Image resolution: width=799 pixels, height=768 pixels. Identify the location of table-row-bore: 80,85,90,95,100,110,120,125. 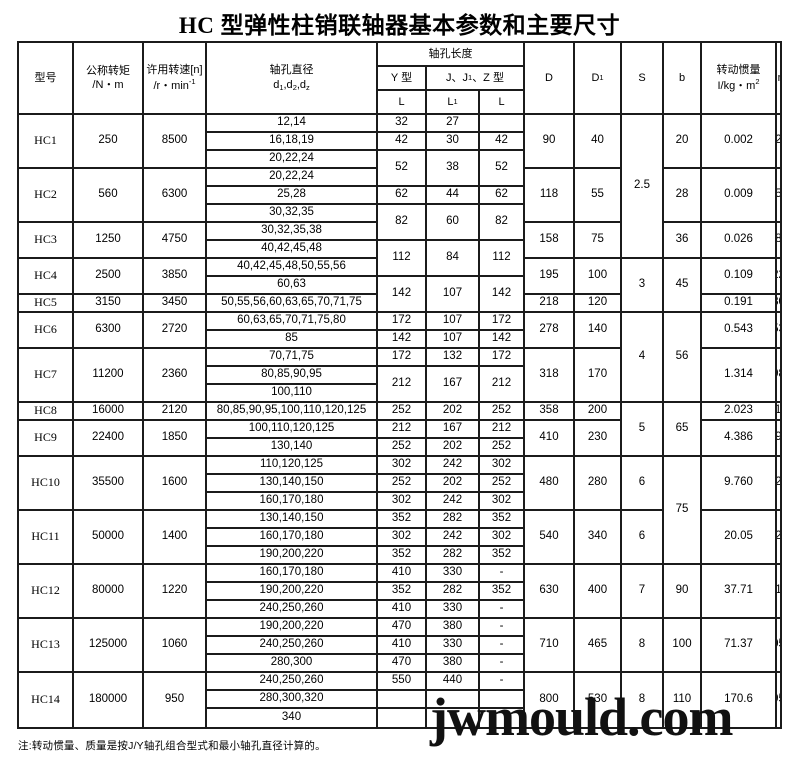
(292, 412).